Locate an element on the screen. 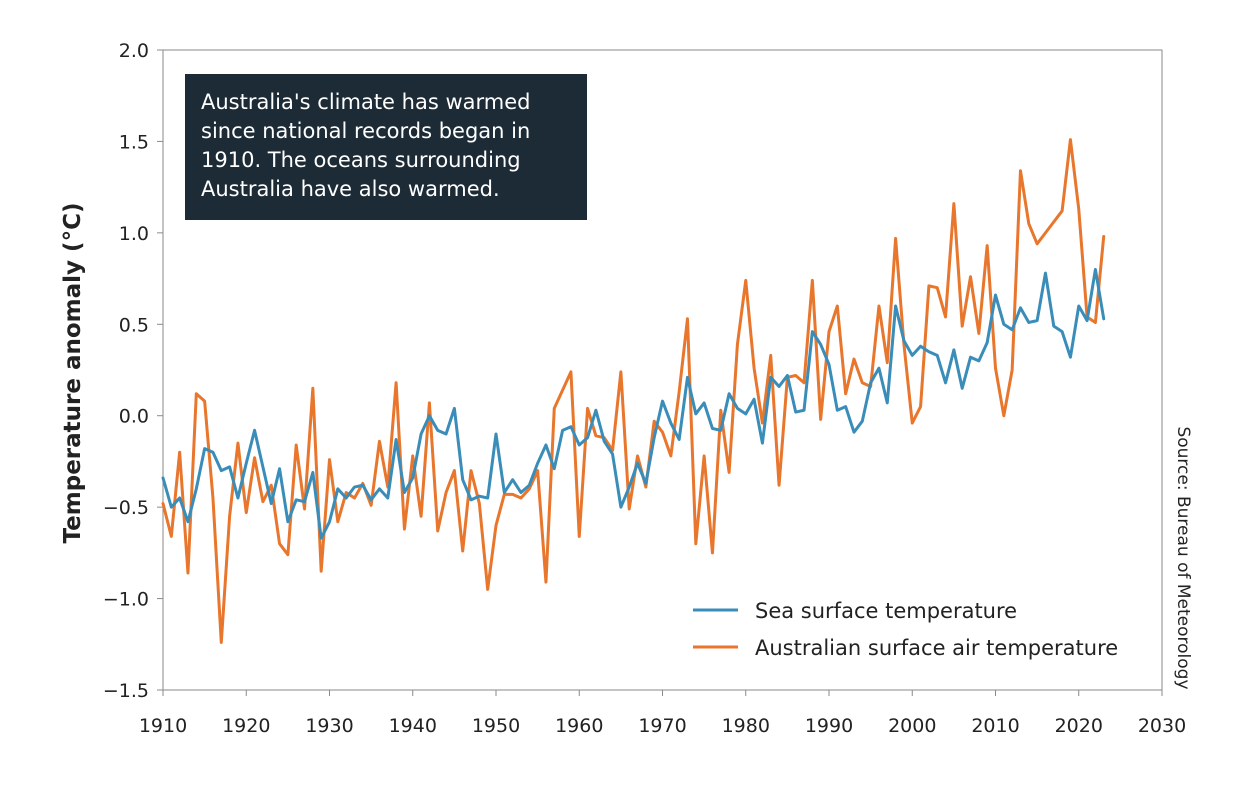 The image size is (1254, 794). x-tick-label: 1960 is located at coordinates (579, 726).